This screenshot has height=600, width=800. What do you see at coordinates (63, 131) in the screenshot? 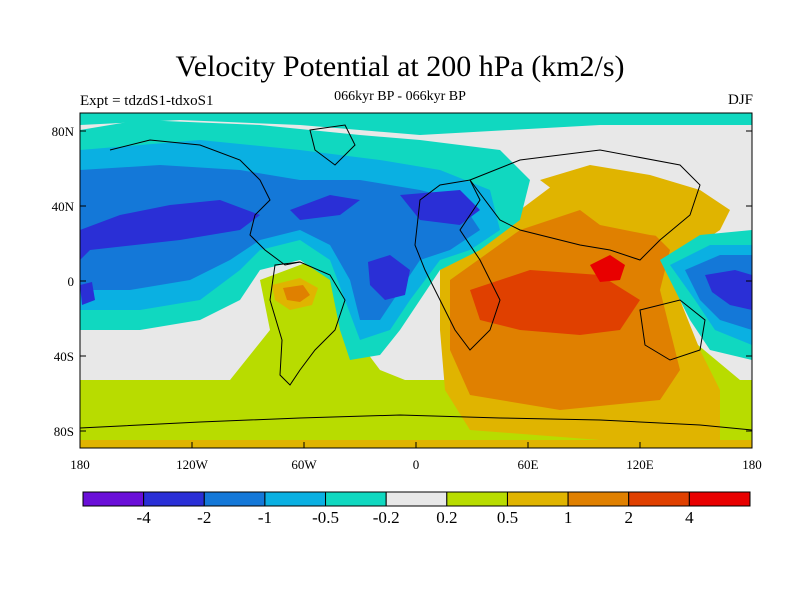
I see `lat-label-80n: 80N` at bounding box center [63, 131].